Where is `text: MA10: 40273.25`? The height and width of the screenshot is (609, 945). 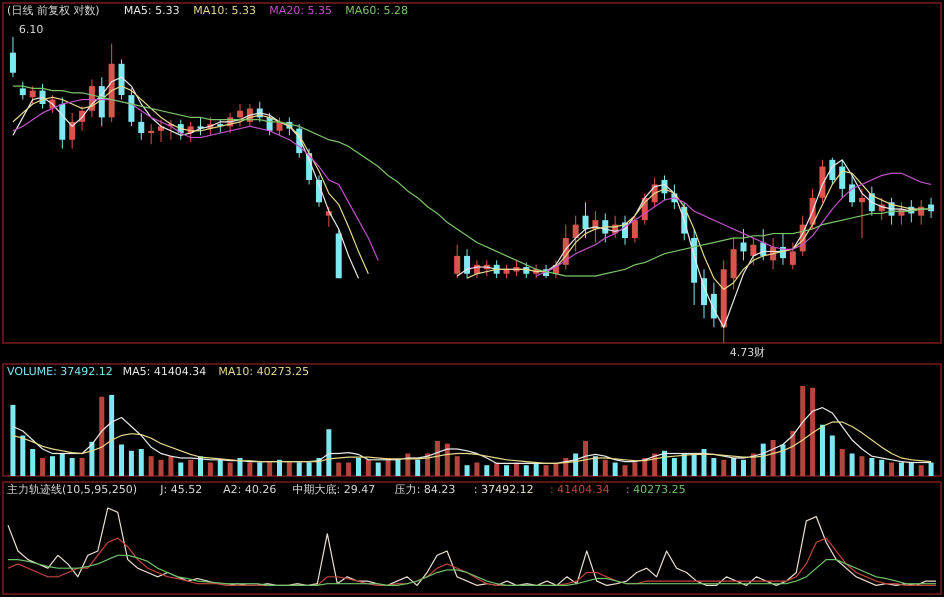
text: MA10: 40273.25 is located at coordinates (264, 371).